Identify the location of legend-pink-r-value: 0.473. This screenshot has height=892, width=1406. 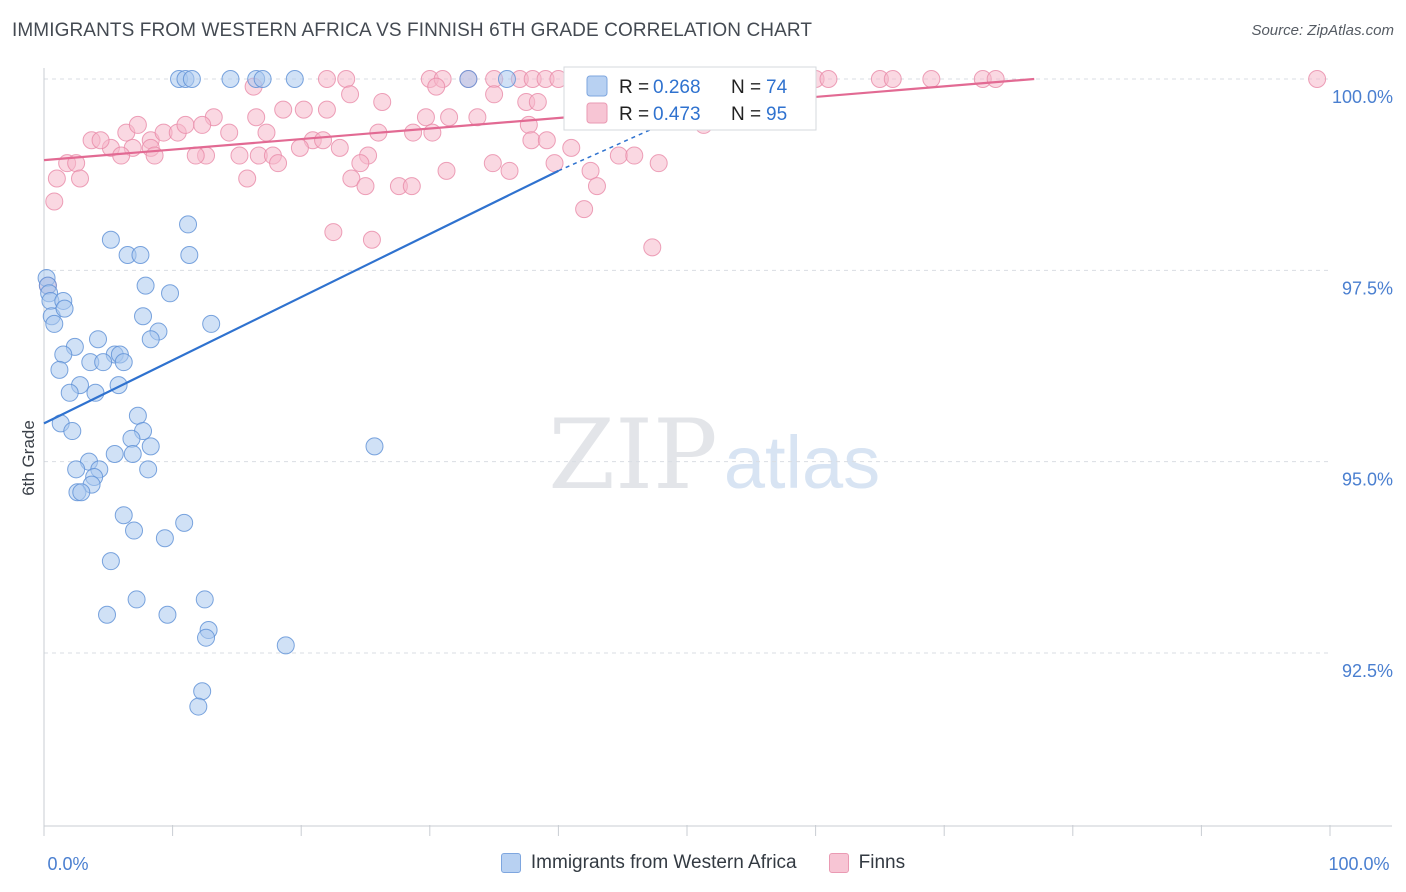
(677, 114).